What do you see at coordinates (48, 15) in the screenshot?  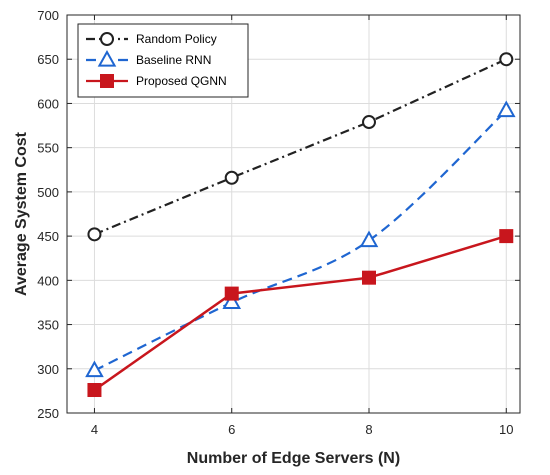 I see `y-tick-label: 700` at bounding box center [48, 15].